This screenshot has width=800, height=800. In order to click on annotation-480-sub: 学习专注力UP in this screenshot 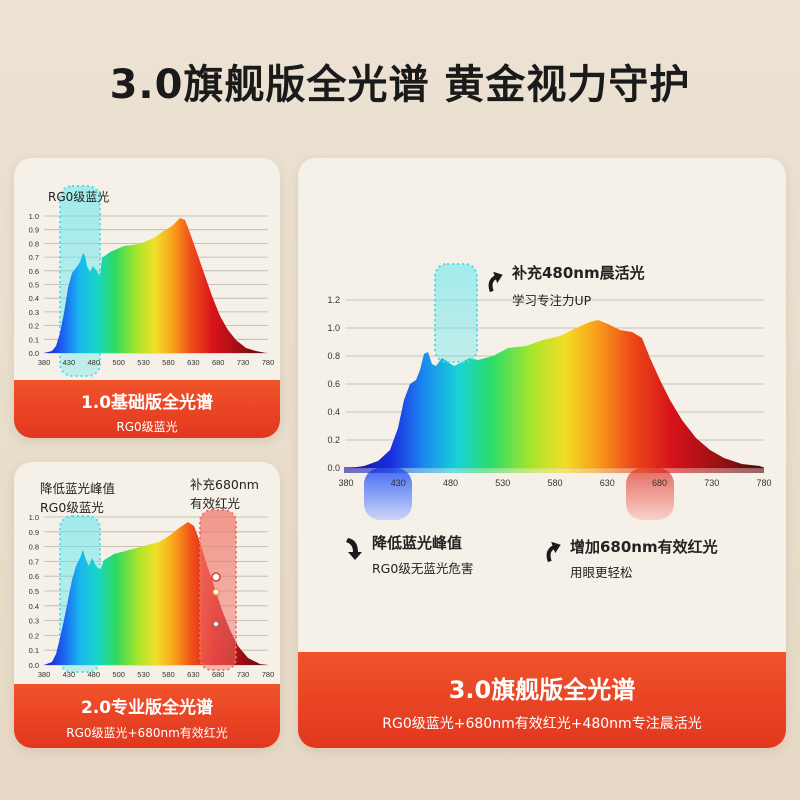, I will do `click(552, 300)`.